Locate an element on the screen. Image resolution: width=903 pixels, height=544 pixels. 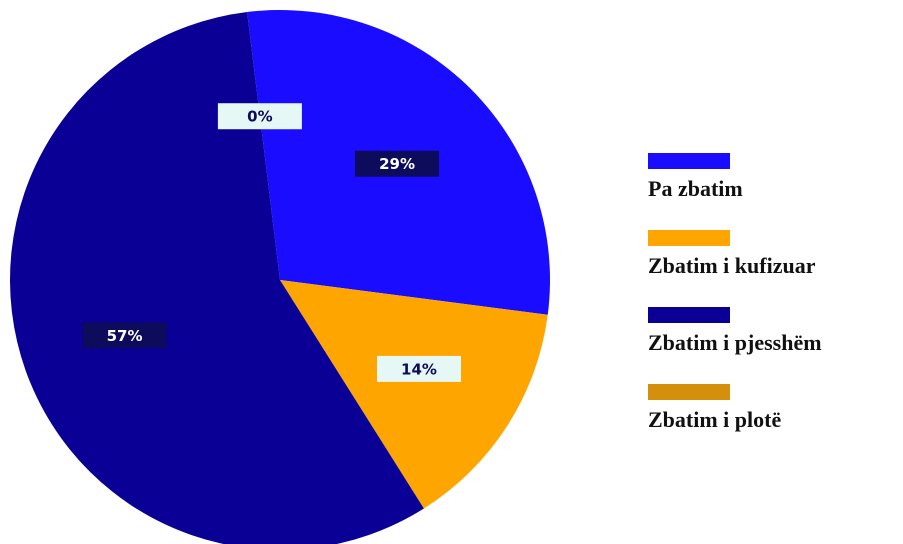
legend-label: Zbatim i plotë is located at coordinates (714, 419).